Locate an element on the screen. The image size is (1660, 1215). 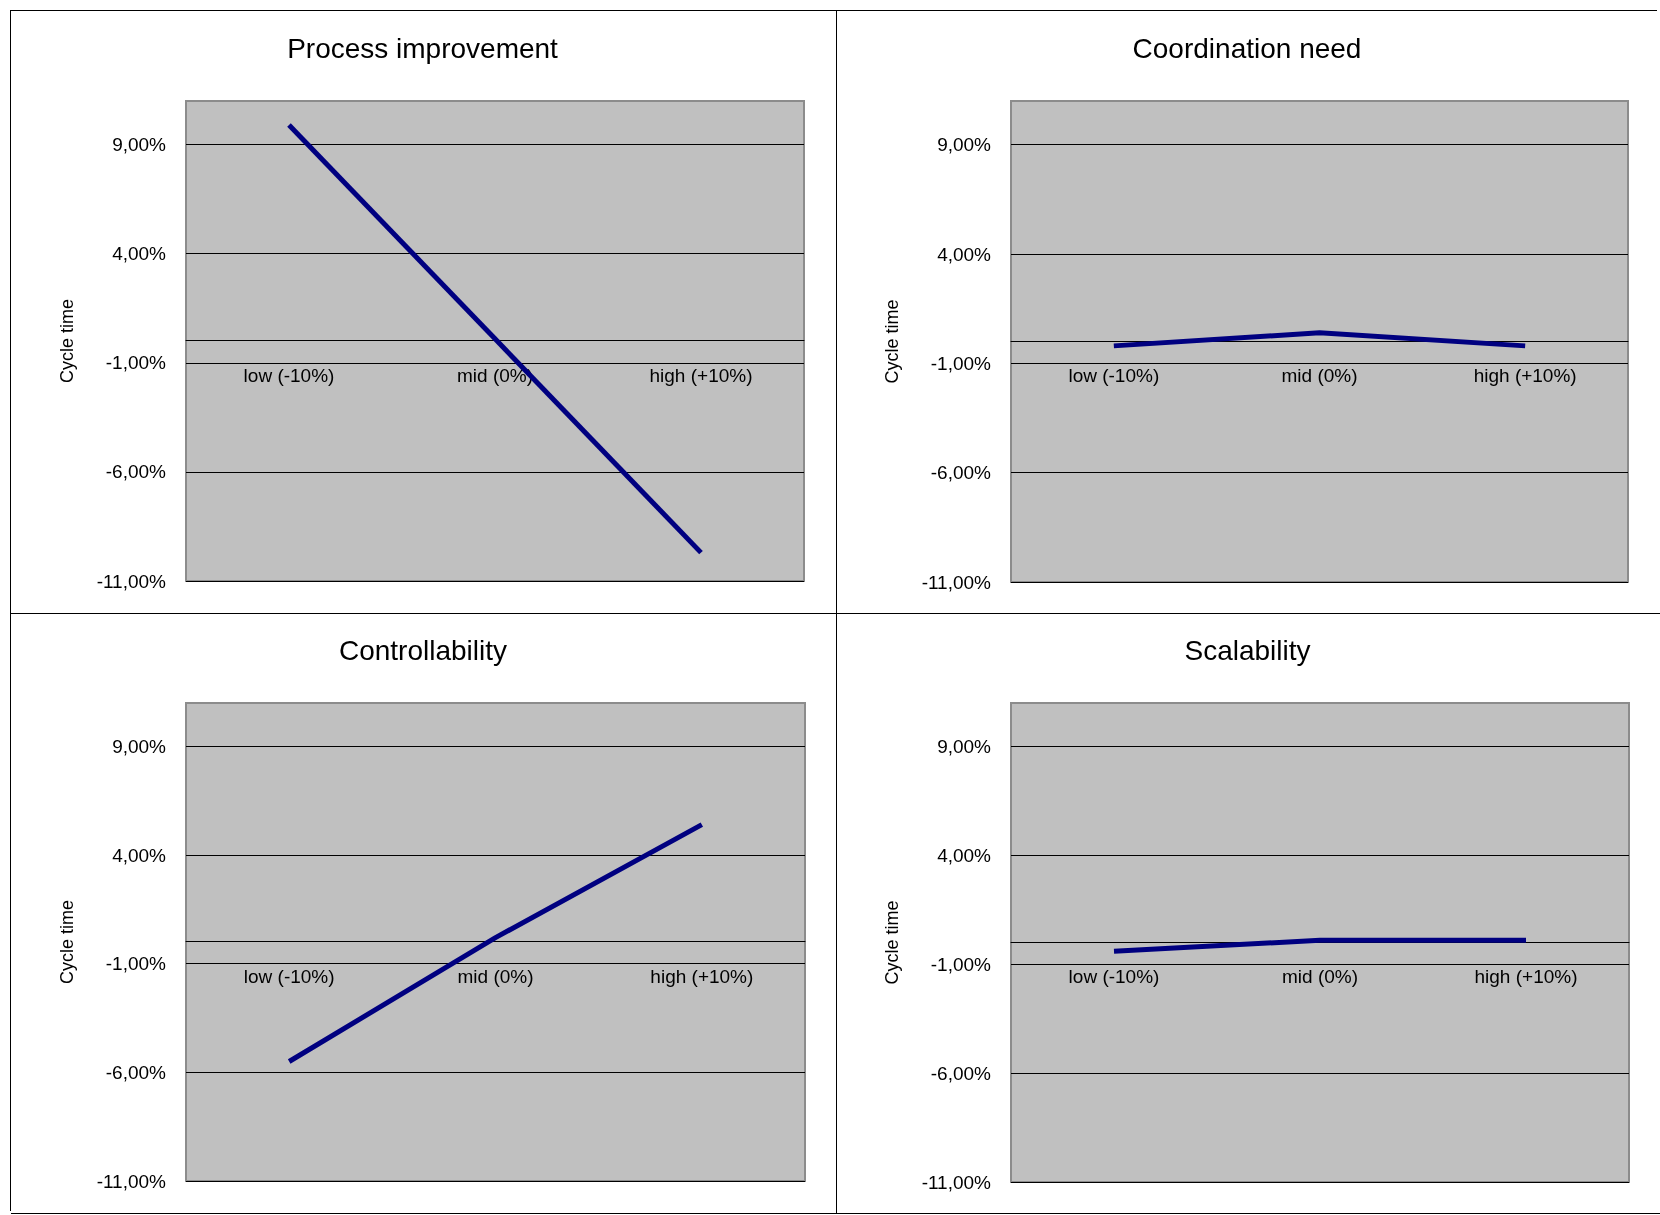
chart-title: Controllability is located at coordinates (423, 650).